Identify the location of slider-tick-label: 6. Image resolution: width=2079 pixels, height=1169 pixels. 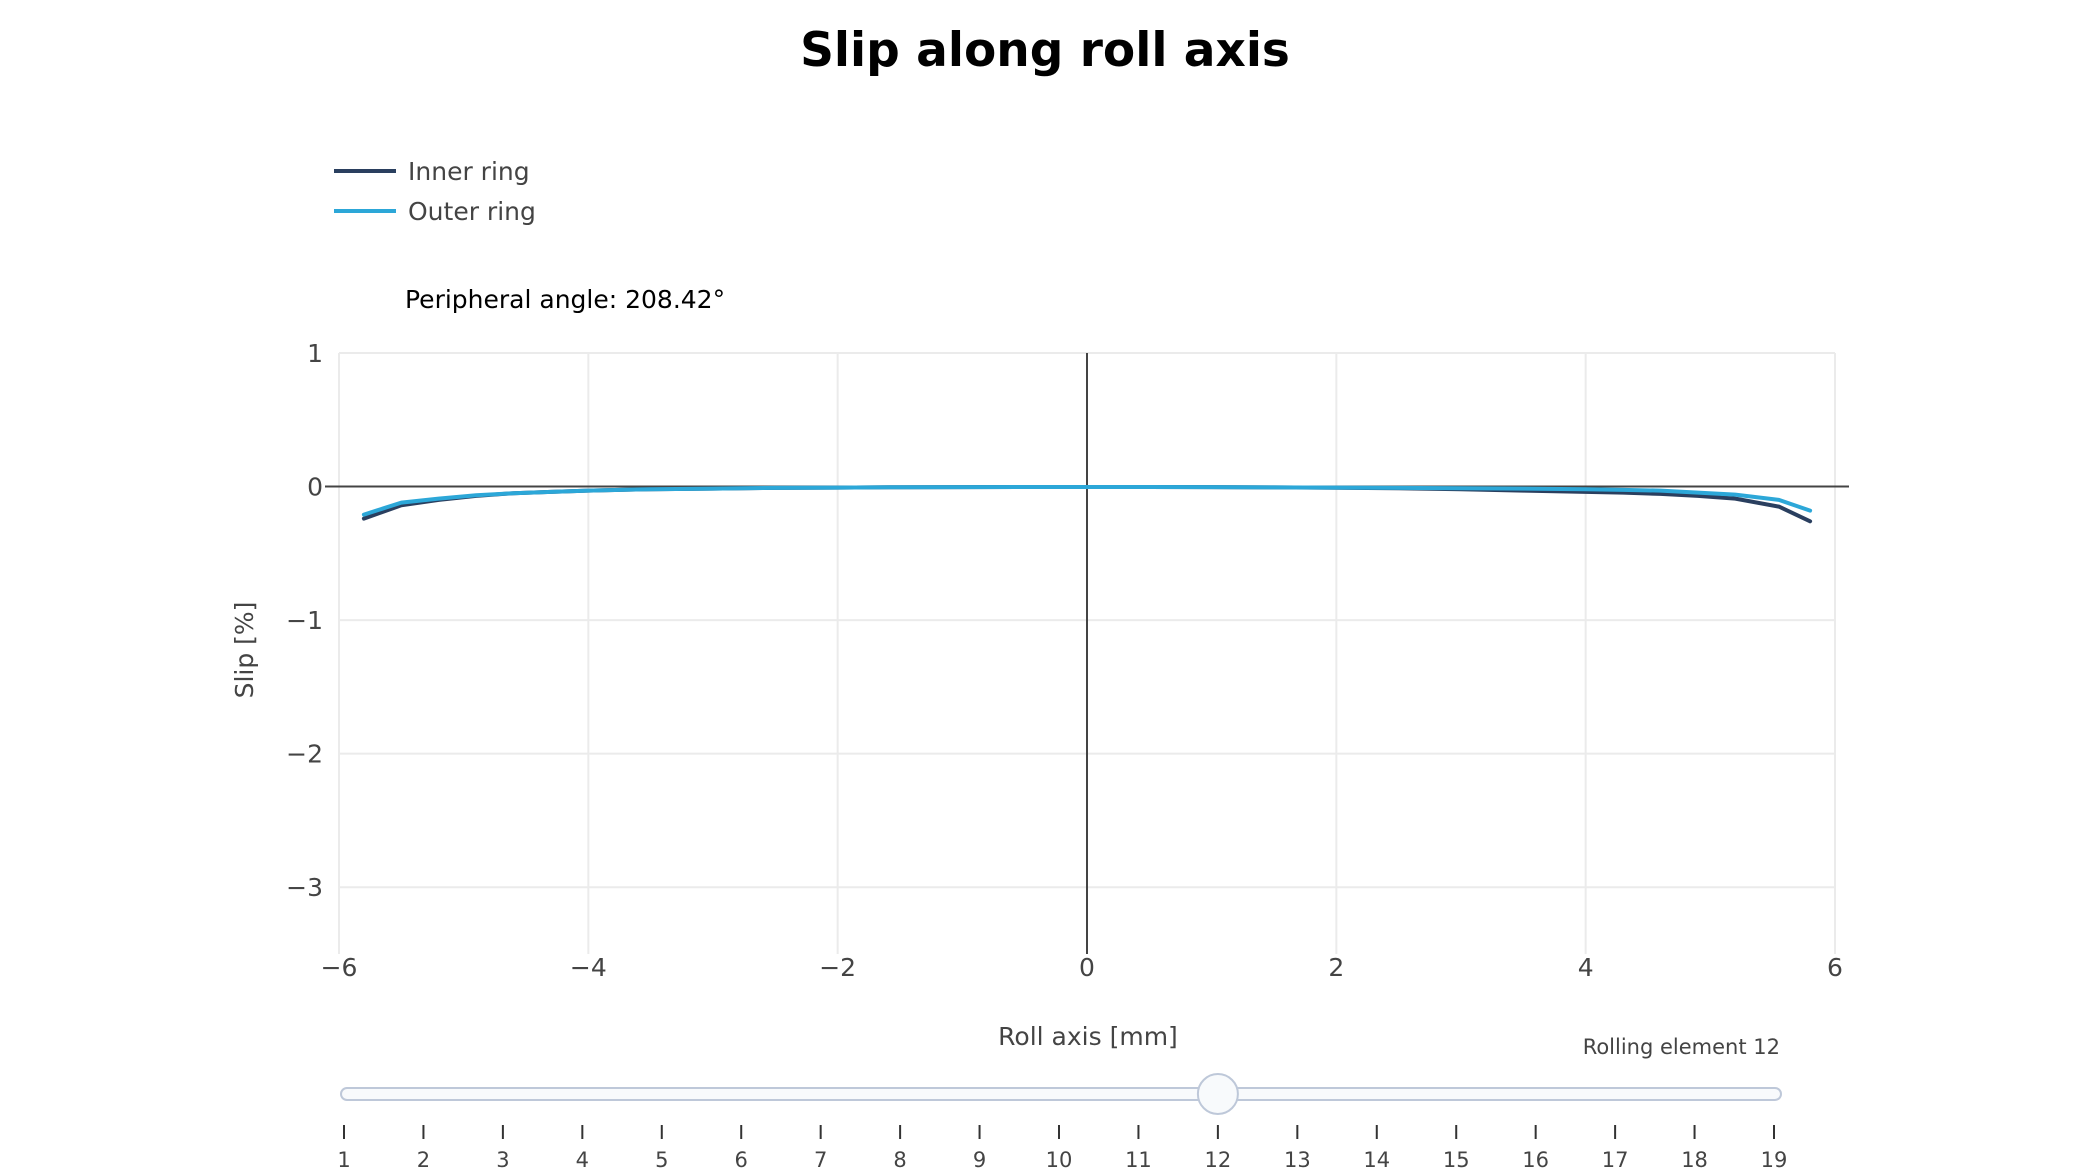
(741, 1158).